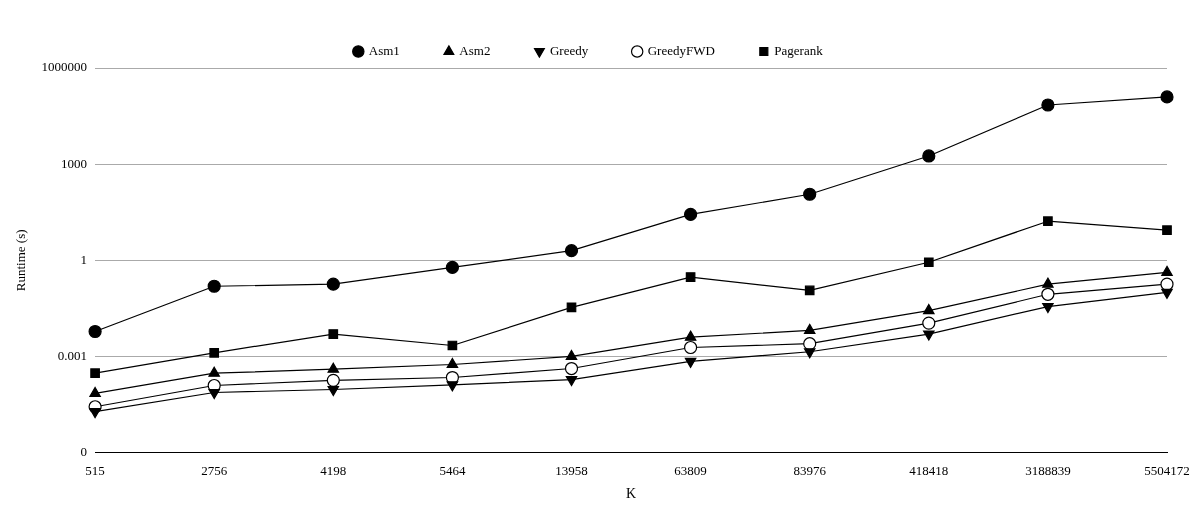  I want to click on x-tick-label: 3188839, so click(1048, 470).